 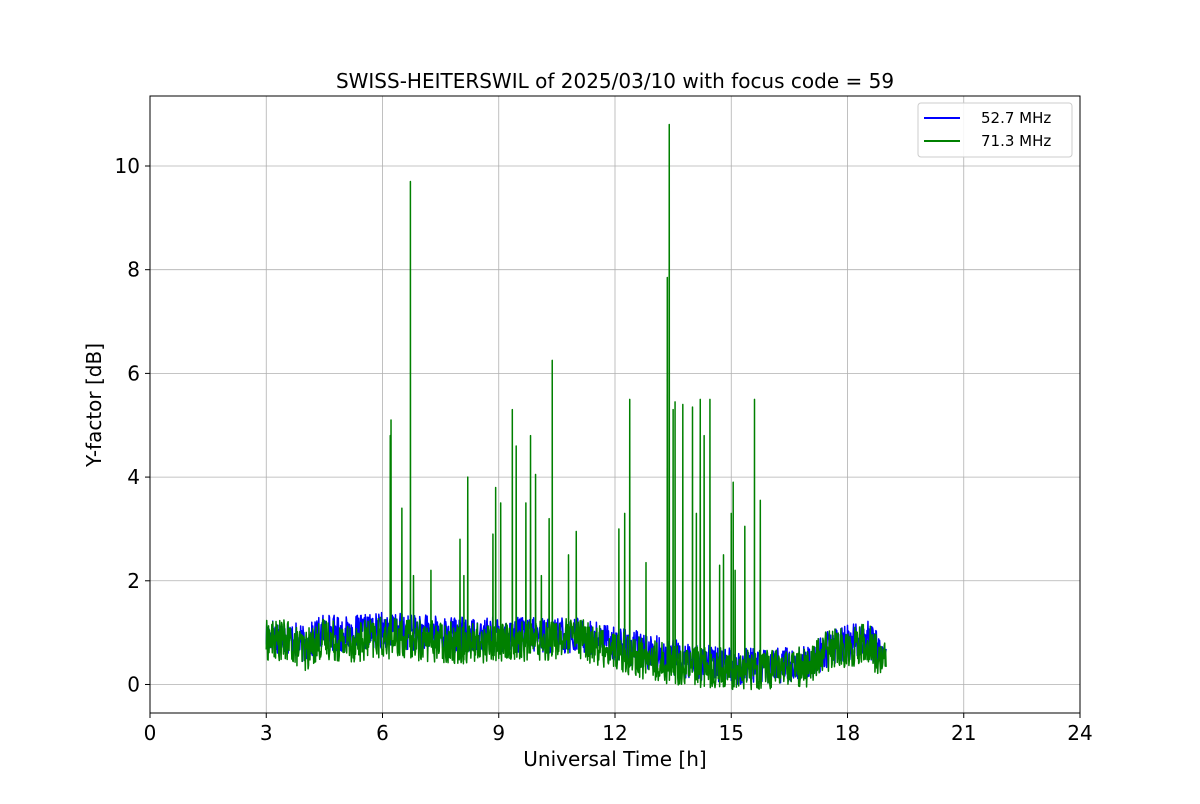 I want to click on x-tick-label: 24, so click(x=1079, y=733).